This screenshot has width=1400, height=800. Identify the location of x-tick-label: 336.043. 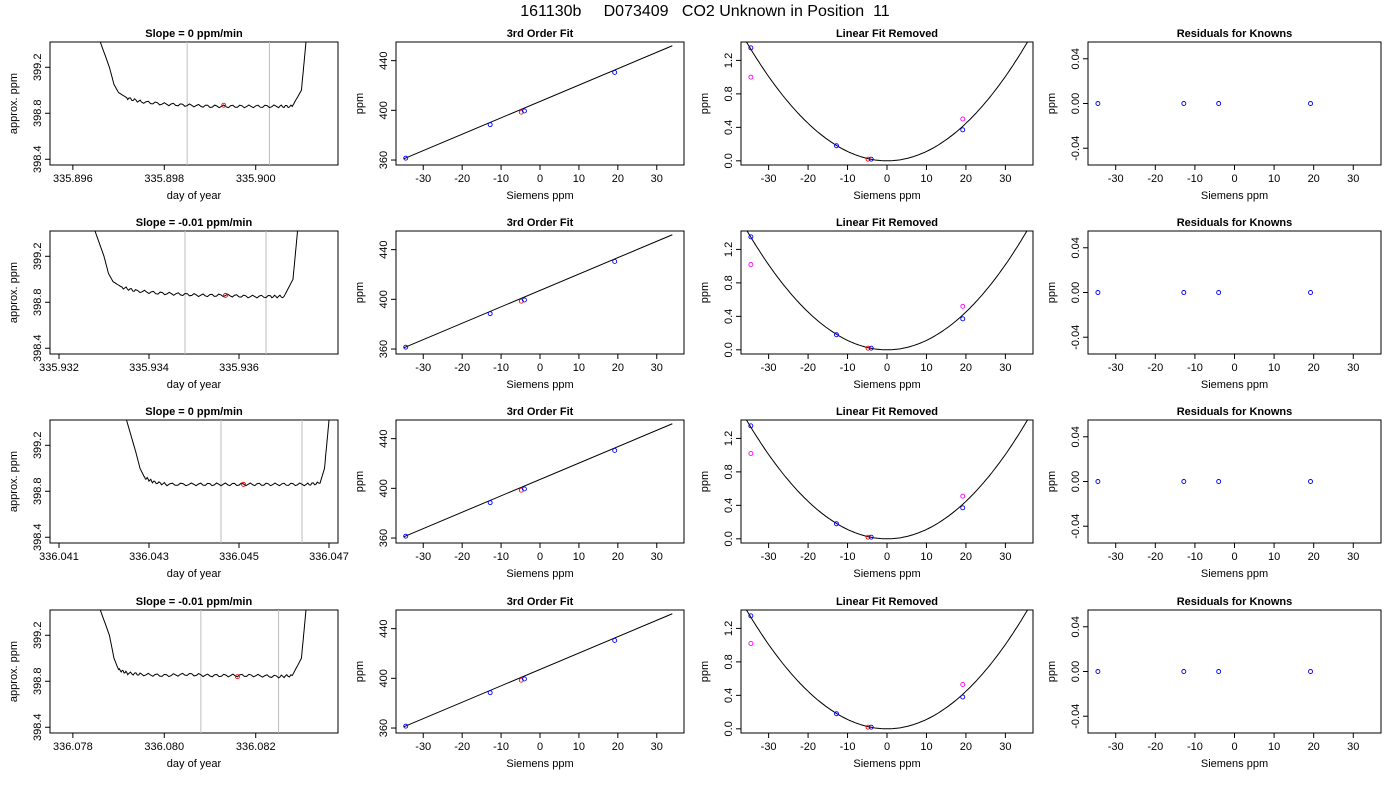
(149, 557).